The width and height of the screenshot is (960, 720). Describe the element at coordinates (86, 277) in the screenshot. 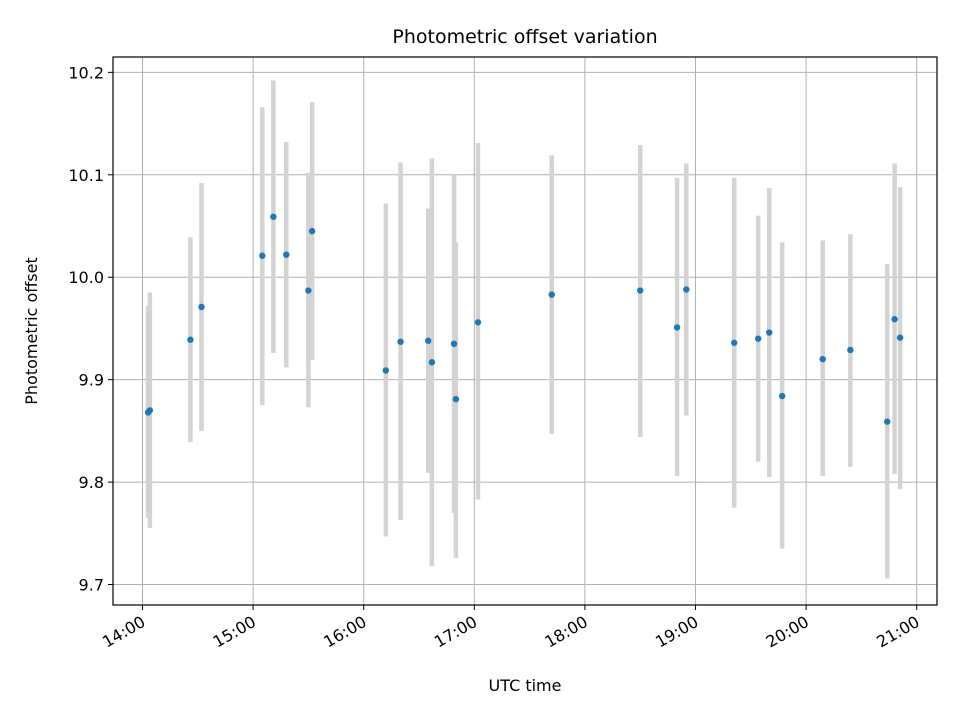

I see `y-tick-label: 10.0` at that location.